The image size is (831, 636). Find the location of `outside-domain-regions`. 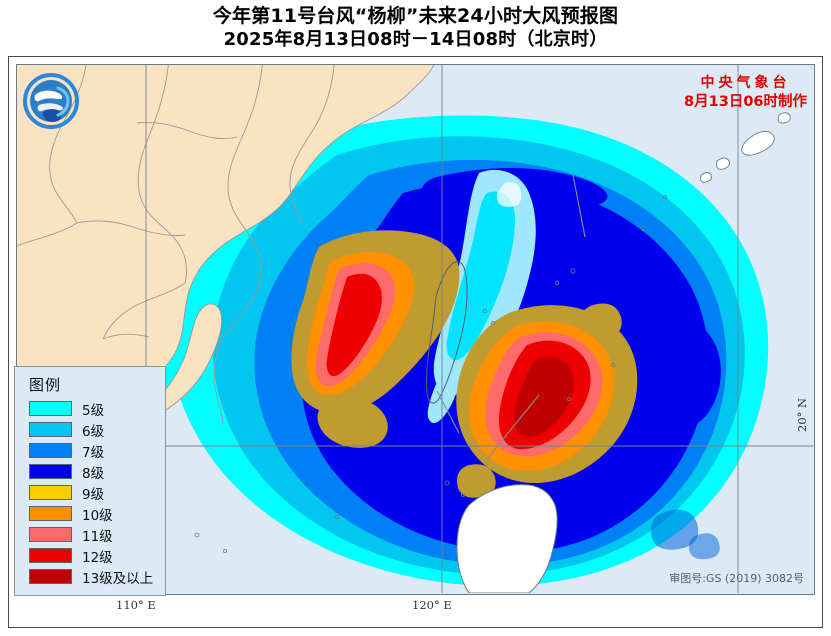

outside-domain-regions is located at coordinates (507, 538).